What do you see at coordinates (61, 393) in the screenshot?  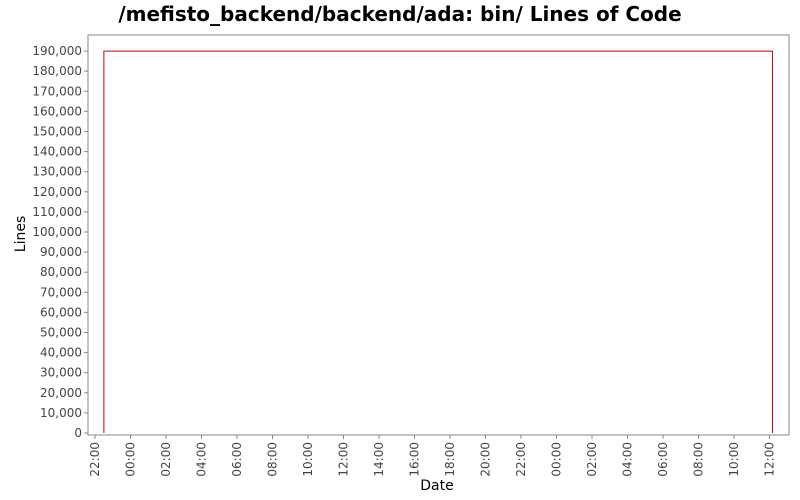 I see `y-tick-label: 20,000` at bounding box center [61, 393].